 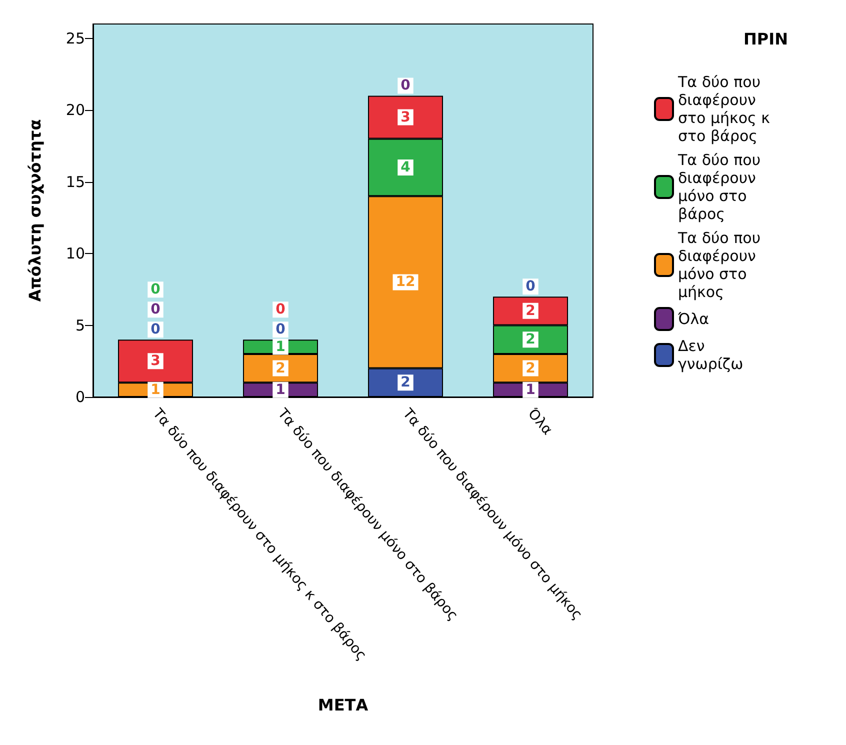 What do you see at coordinates (405, 167) in the screenshot?
I see `data-label: 4` at bounding box center [405, 167].